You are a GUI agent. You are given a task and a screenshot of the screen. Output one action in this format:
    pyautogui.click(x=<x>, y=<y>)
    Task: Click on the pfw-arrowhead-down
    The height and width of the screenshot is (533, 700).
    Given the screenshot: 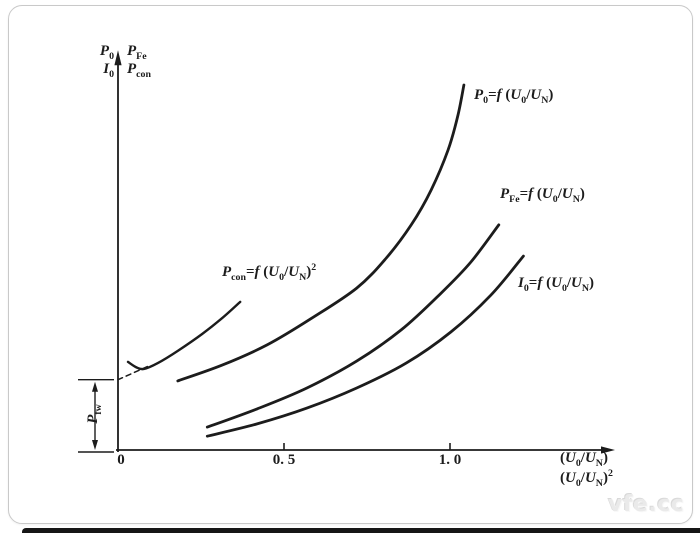 What is the action you would take?
    pyautogui.click(x=95, y=445)
    